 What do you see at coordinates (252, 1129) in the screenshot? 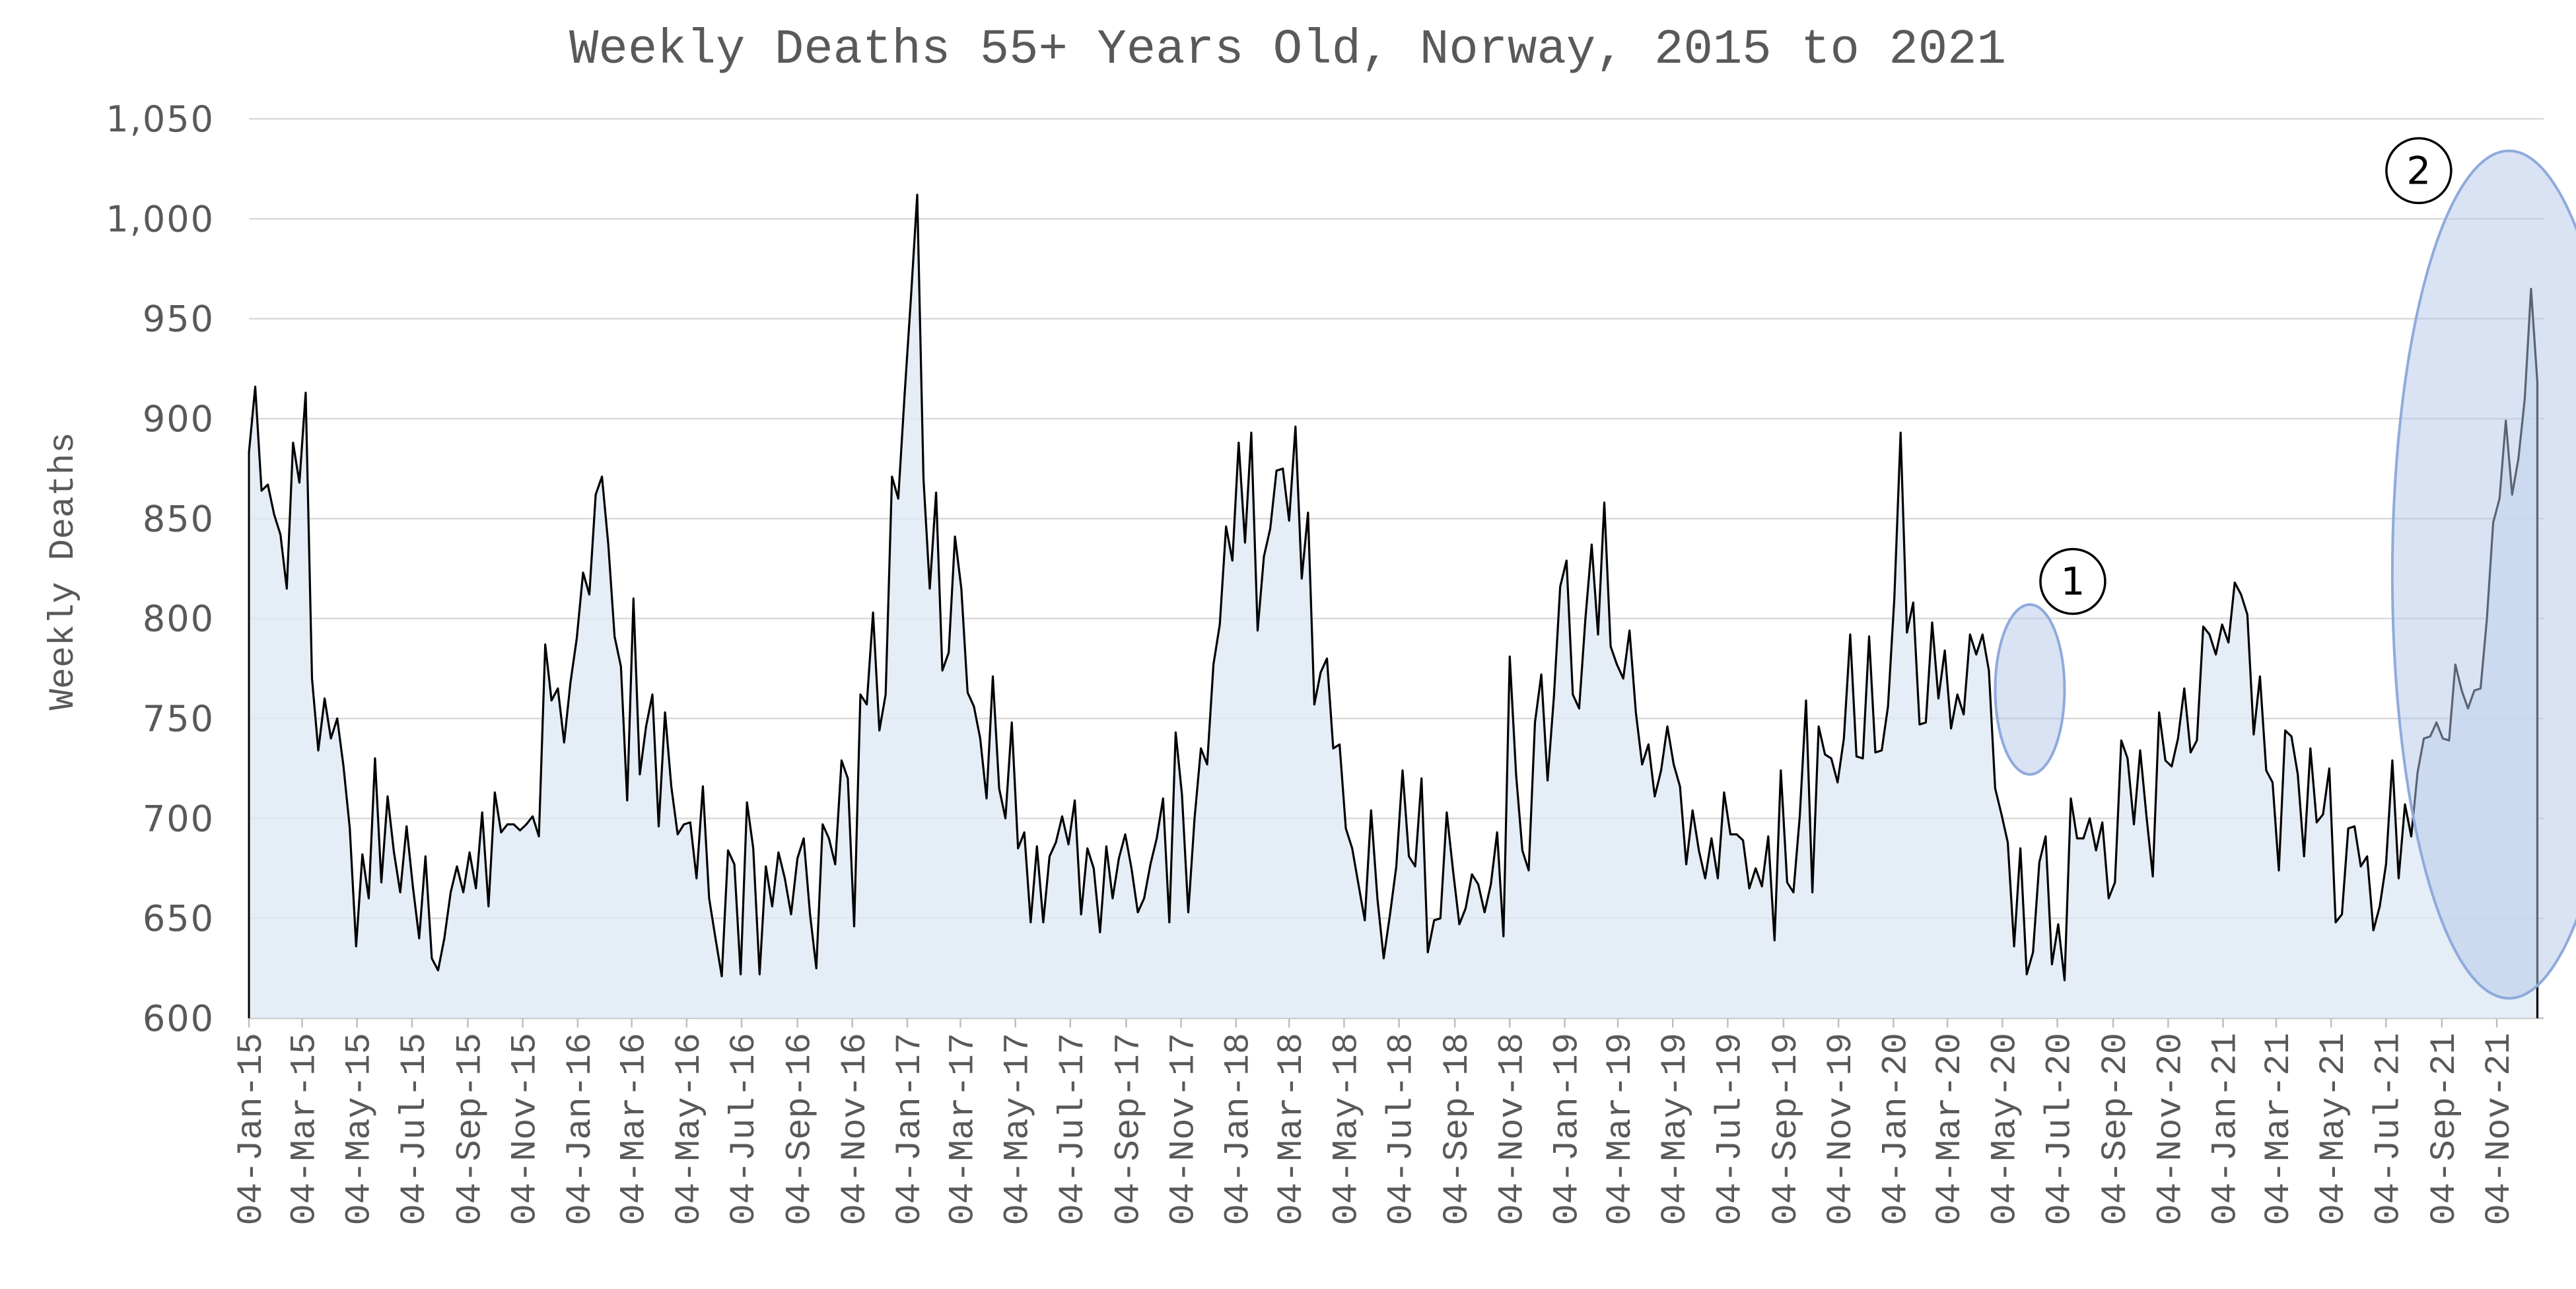
I see `x-tick-label: 04-Jan-15` at bounding box center [252, 1129].